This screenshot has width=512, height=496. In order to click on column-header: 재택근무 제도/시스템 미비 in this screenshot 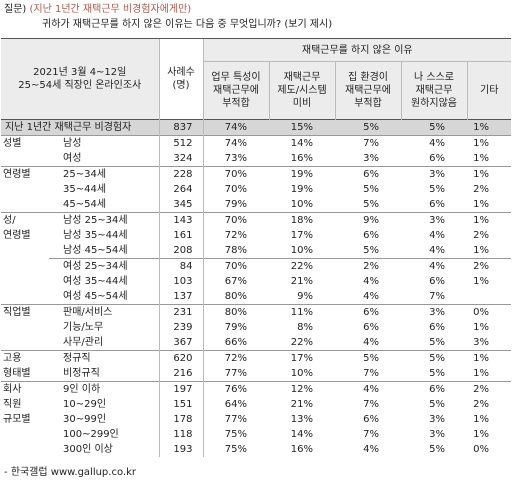, I will do `click(301, 90)`.